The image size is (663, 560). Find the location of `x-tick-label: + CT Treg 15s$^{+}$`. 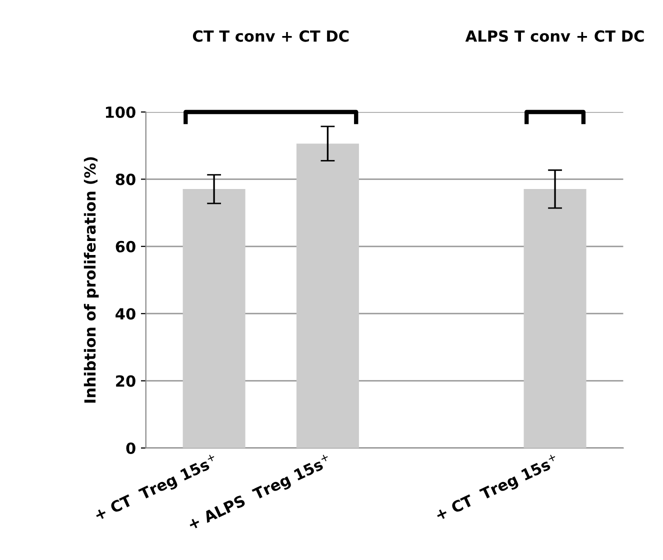

x-tick-label: + CT Treg 15s$^{+}$ is located at coordinates (497, 489).